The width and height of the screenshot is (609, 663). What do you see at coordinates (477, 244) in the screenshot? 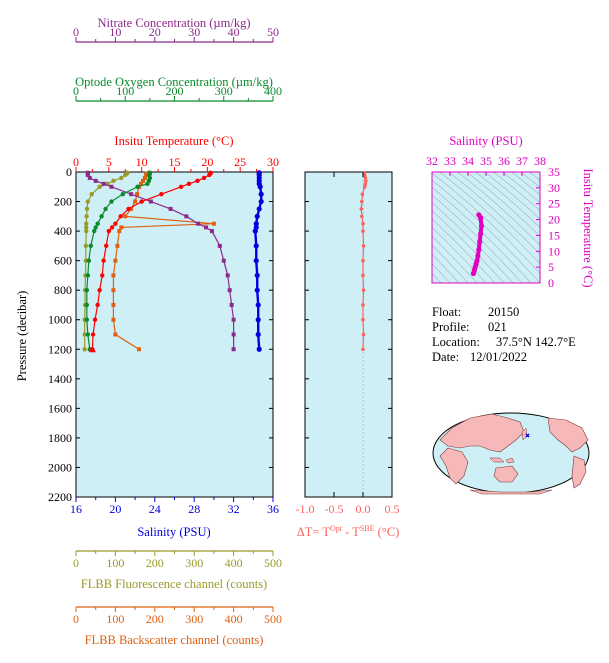
I see `ts-series-group` at bounding box center [477, 244].